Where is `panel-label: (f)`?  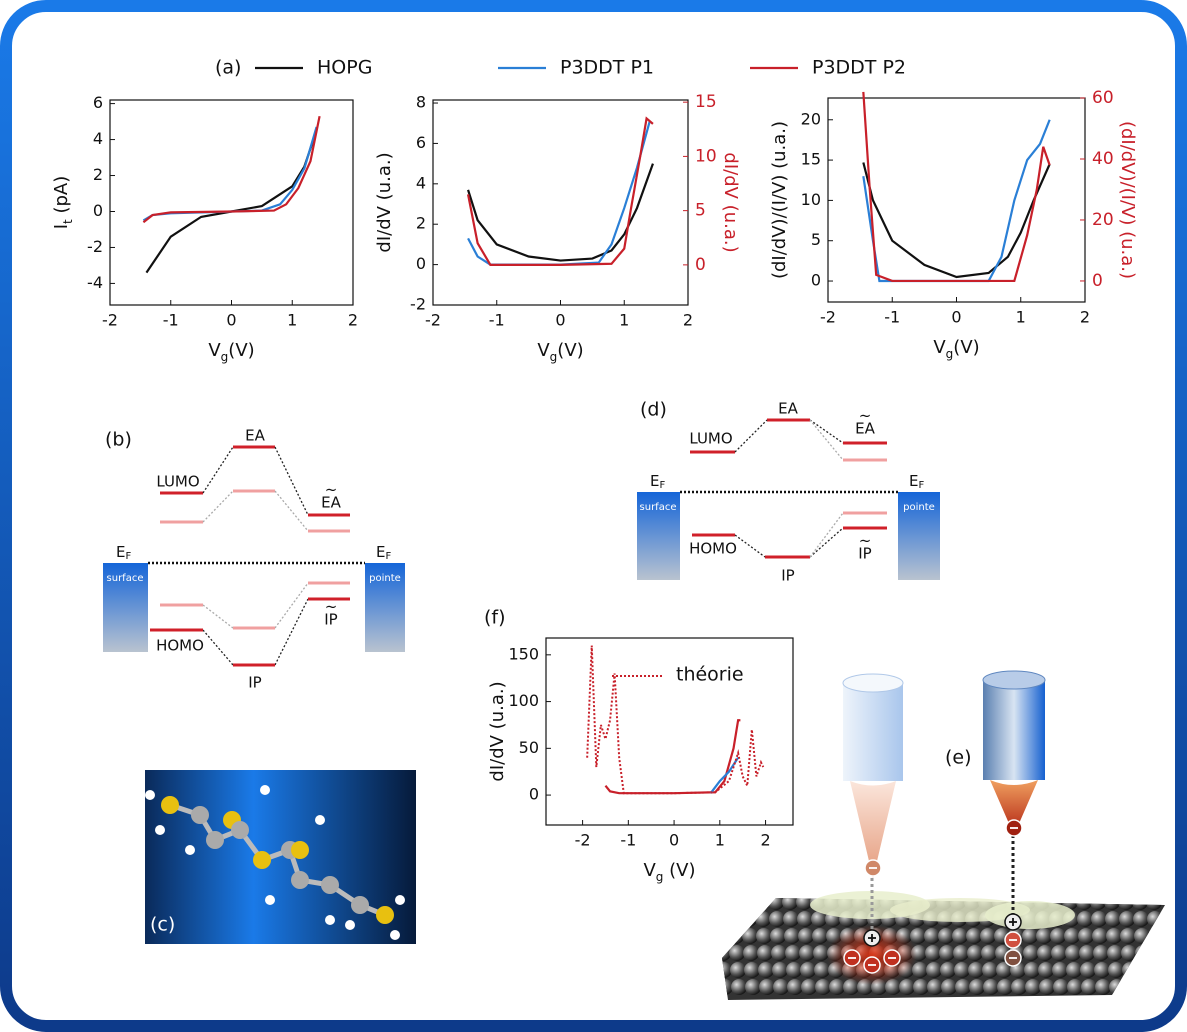
panel-label: (f) is located at coordinates (495, 618).